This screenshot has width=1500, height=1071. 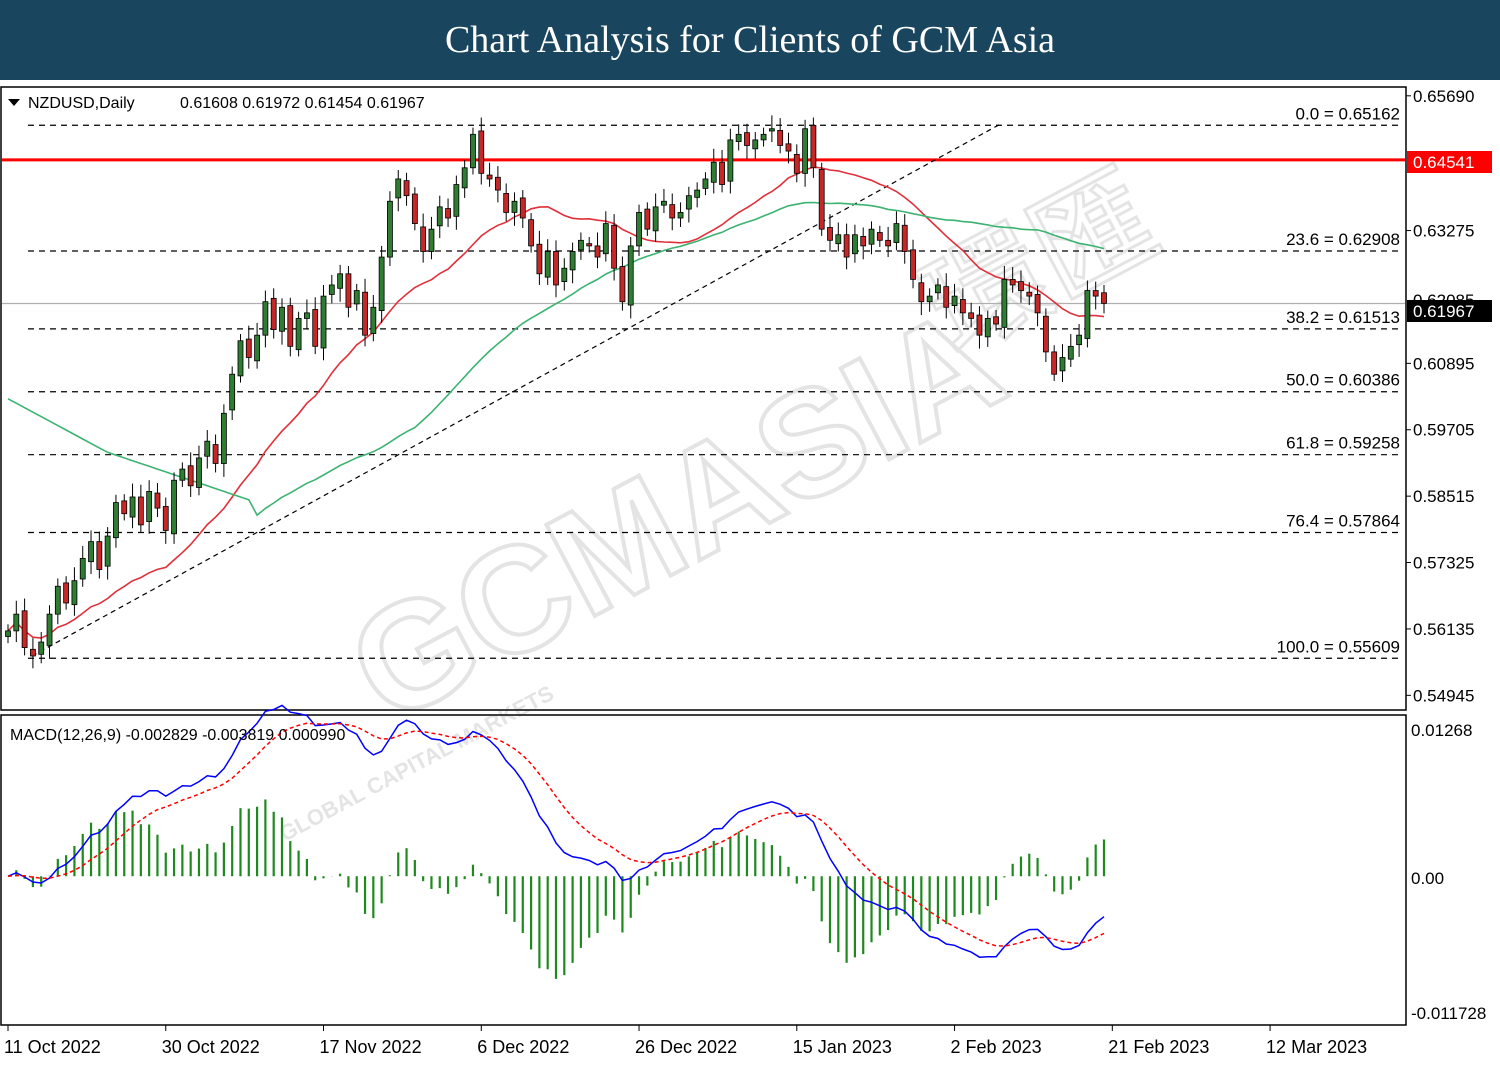 I want to click on macd-tick-bottom: -0.011728, so click(x=1448, y=1013).